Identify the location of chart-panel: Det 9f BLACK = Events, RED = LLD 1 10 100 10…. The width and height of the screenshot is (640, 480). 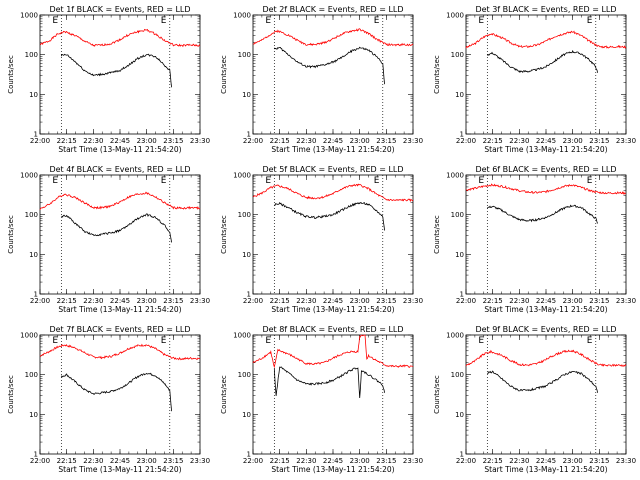
(534, 399).